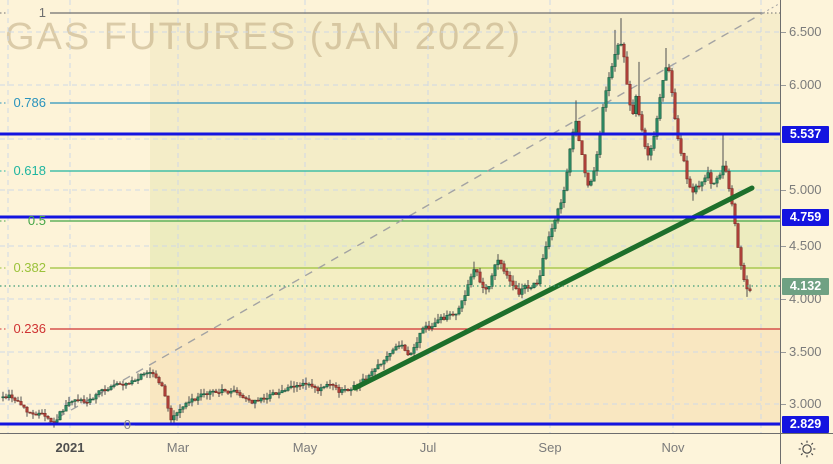  I want to click on time-axis-label-mar: Mar, so click(178, 447).